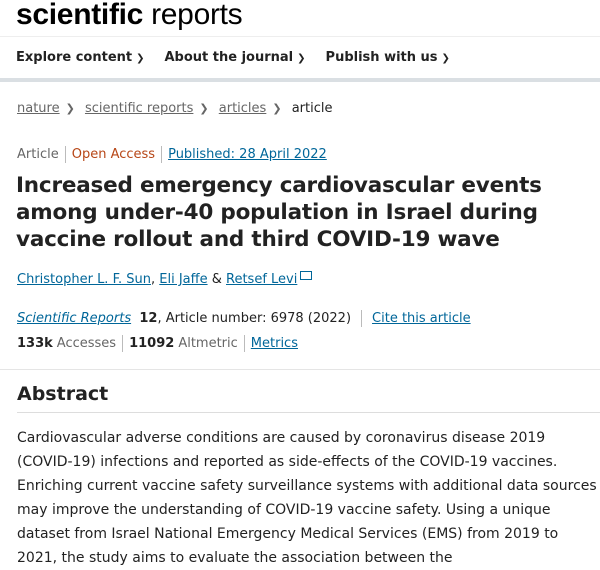  I want to click on nav-label: About the journal, so click(229, 57).